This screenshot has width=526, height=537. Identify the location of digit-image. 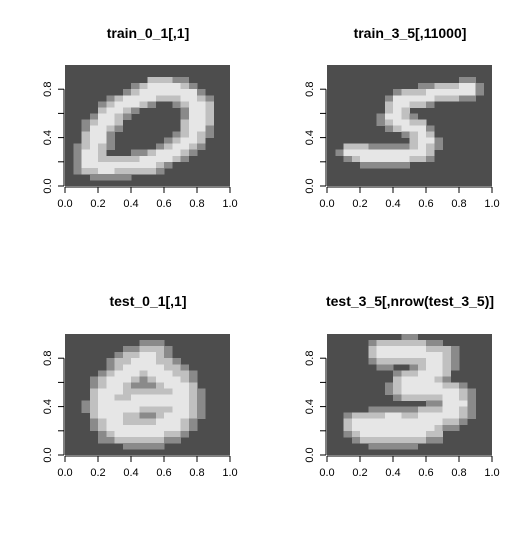
(410, 123).